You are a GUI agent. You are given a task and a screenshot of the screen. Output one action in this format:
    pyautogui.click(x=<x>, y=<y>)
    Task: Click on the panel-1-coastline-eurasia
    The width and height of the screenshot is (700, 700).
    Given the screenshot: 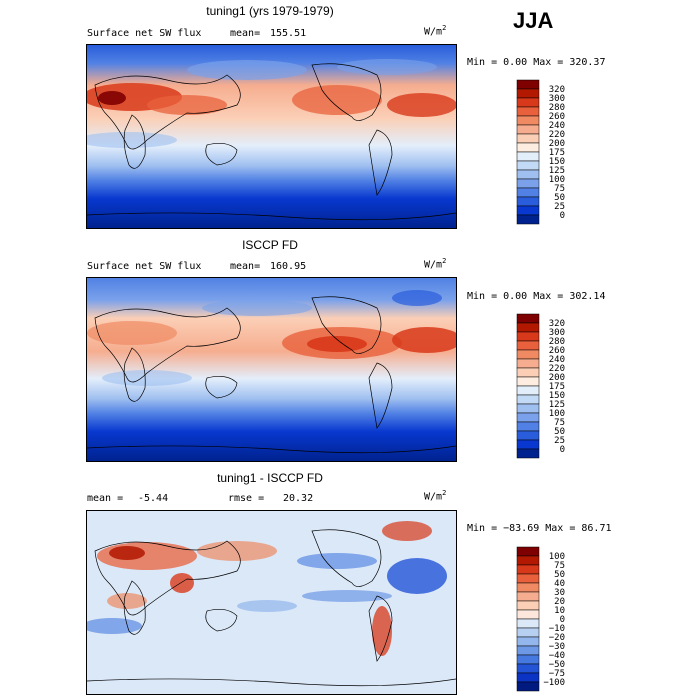 What is the action you would take?
    pyautogui.click(x=167, y=112)
    